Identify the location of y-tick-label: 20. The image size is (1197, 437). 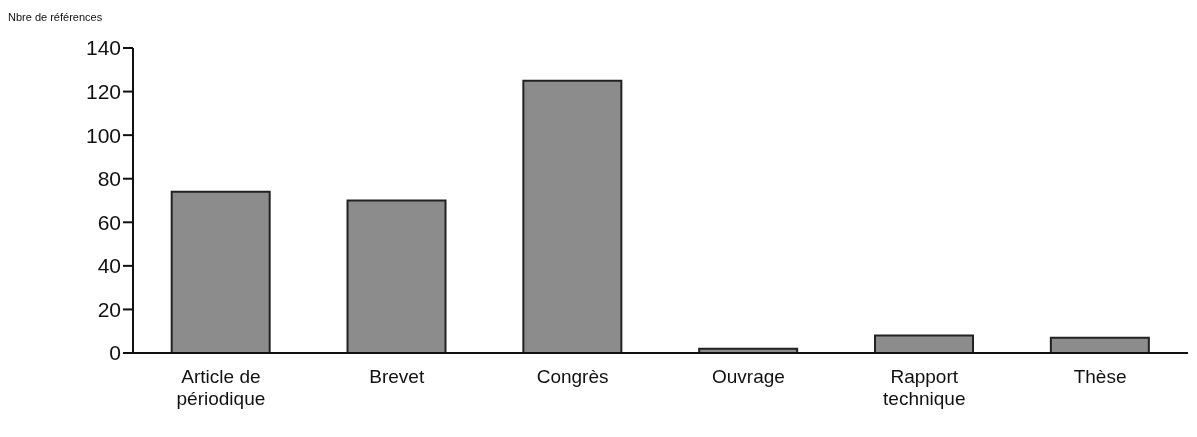
(109, 309).